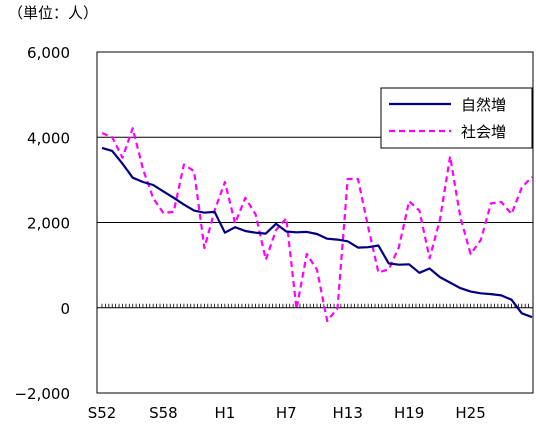  Describe the element at coordinates (409, 413) in the screenshot. I see `x-tick-label: H19` at that location.